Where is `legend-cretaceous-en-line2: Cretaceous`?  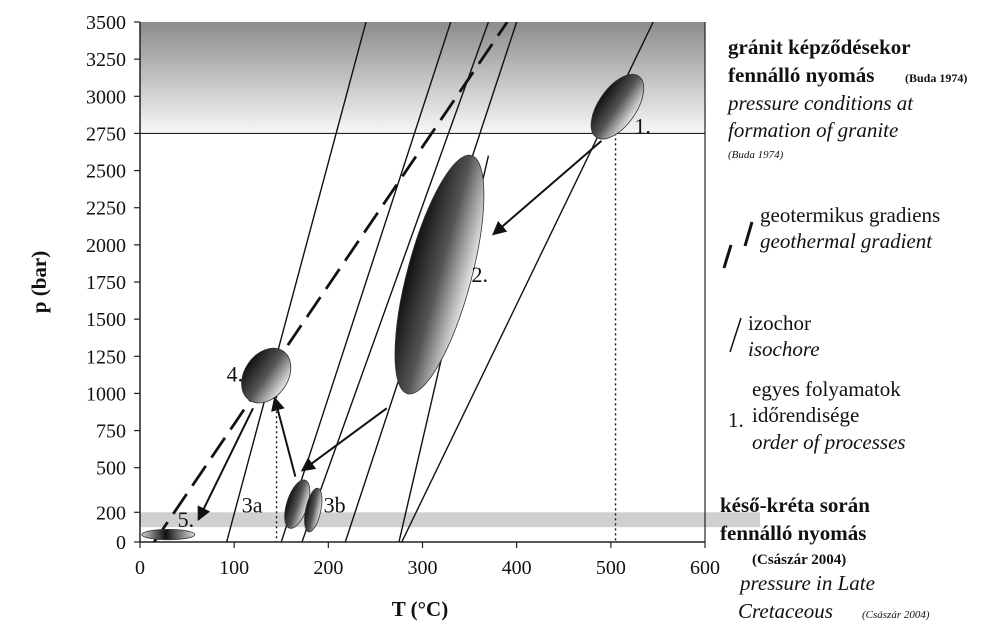 legend-cretaceous-en-line2: Cretaceous is located at coordinates (785, 611).